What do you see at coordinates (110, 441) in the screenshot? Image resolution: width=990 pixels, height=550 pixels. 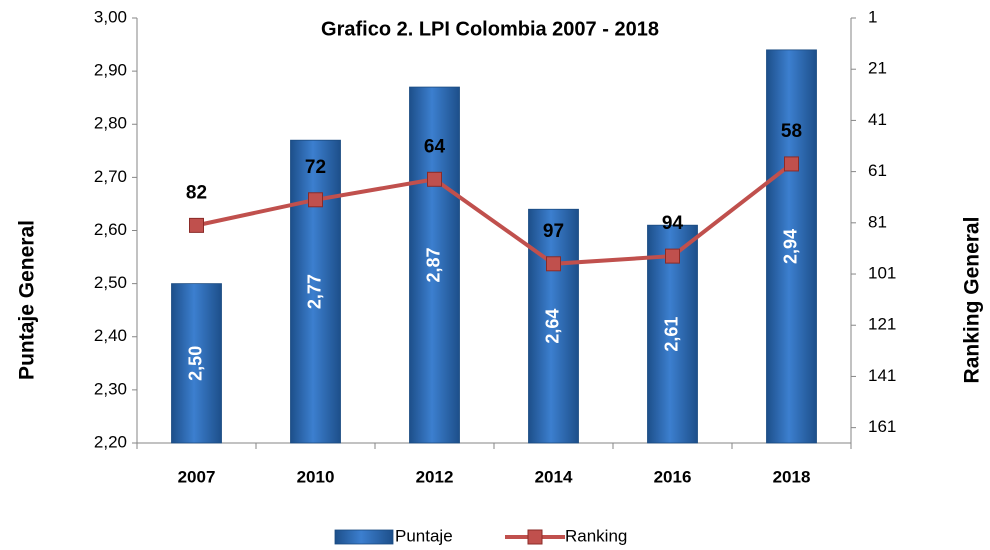 I see `y-tick-label: 2,20` at bounding box center [110, 441].